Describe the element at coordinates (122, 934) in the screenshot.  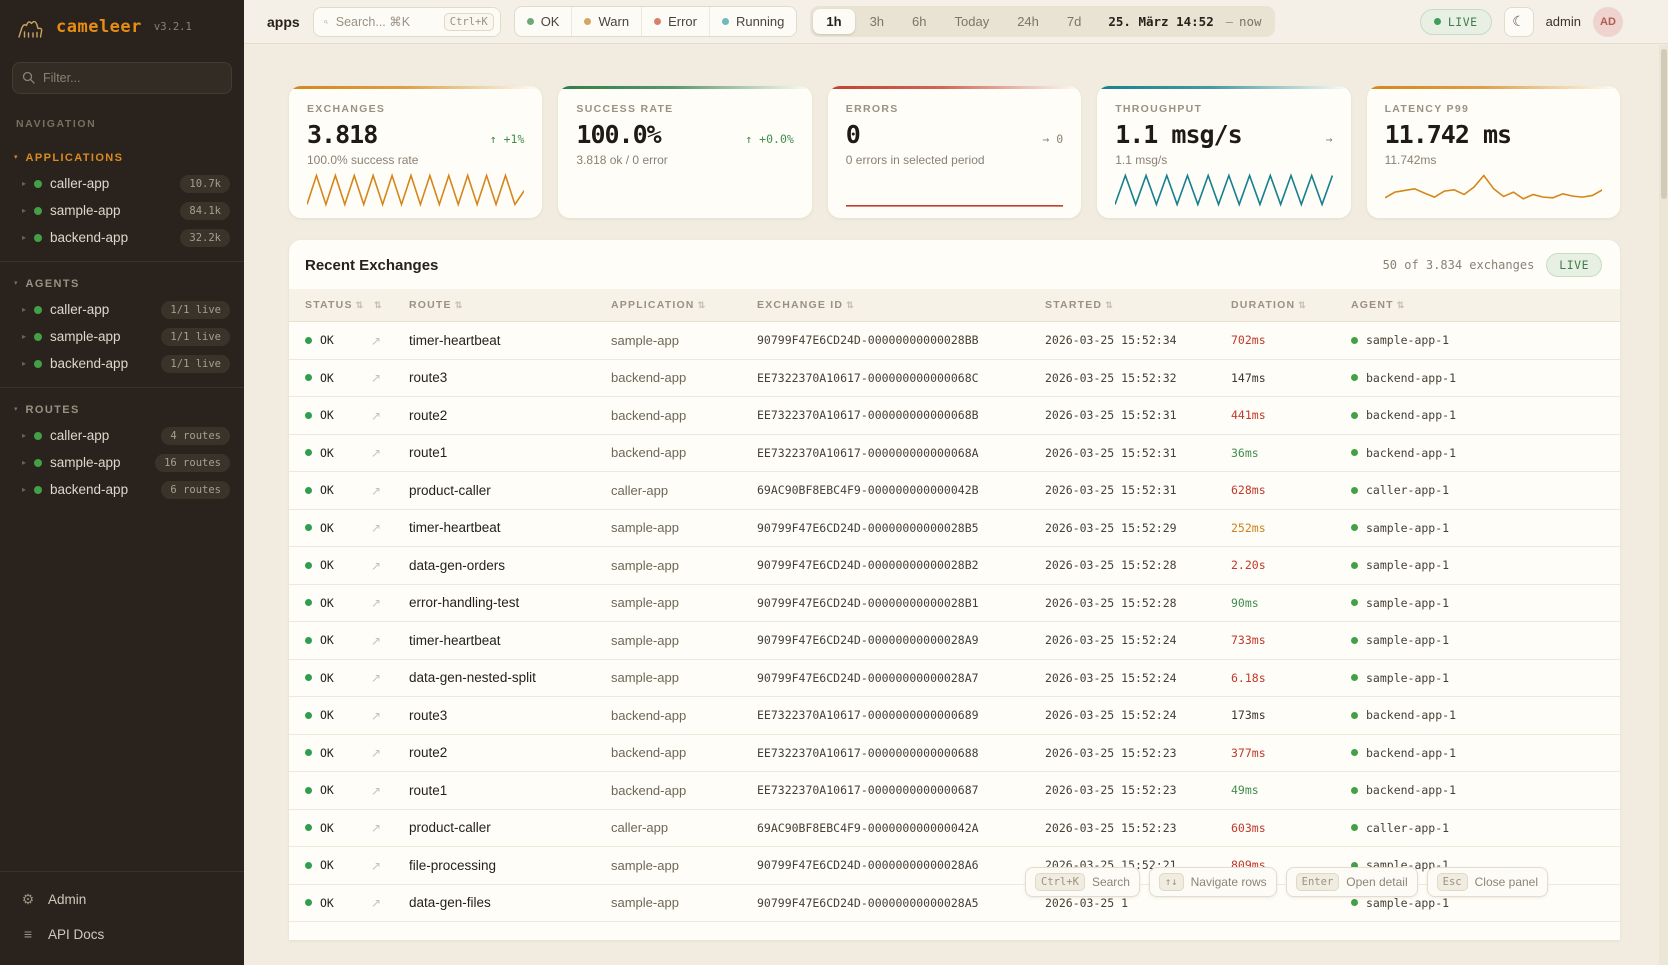
I see `sidebar-footer-api-docs: ≡ API Docs` at that location.